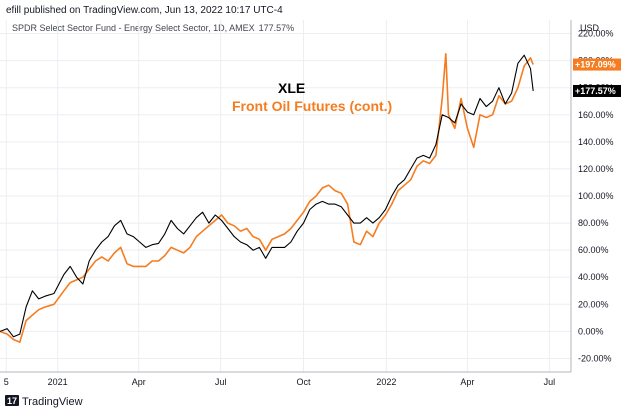 Image resolution: width=624 pixels, height=412 pixels. What do you see at coordinates (597, 77) in the screenshot?
I see `last-value-badges: +177.57% +197.09%` at bounding box center [597, 77].